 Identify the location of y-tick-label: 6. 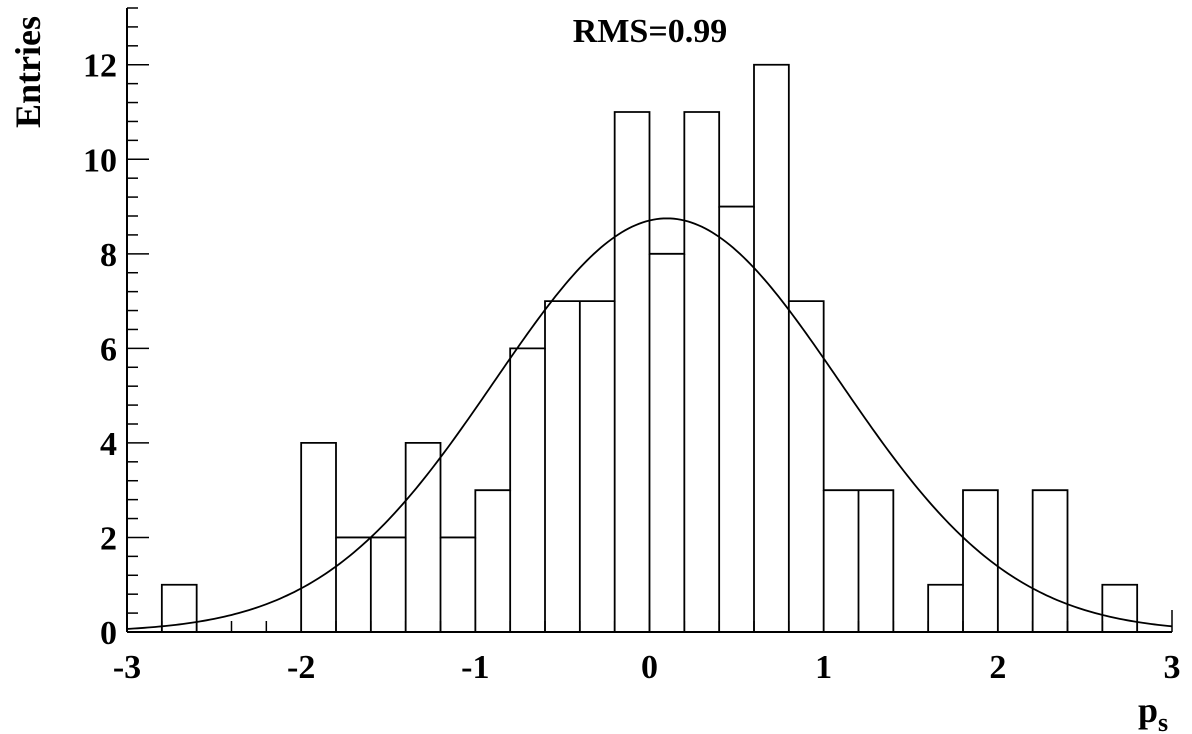
(108, 349).